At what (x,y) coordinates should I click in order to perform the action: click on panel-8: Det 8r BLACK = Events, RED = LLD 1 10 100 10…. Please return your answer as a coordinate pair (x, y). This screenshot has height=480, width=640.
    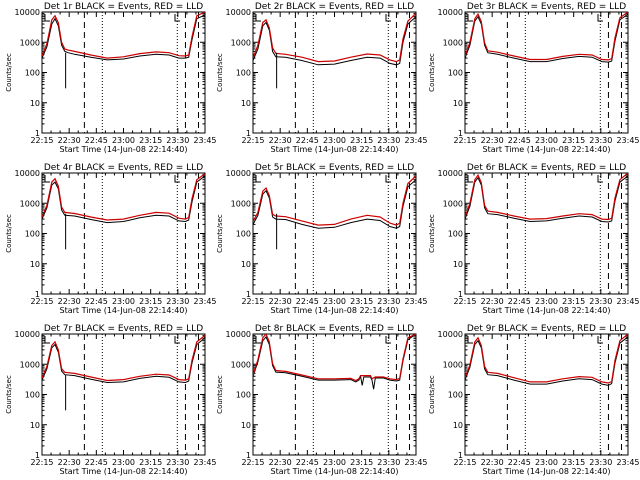
    Looking at the image, I should click on (322, 400).